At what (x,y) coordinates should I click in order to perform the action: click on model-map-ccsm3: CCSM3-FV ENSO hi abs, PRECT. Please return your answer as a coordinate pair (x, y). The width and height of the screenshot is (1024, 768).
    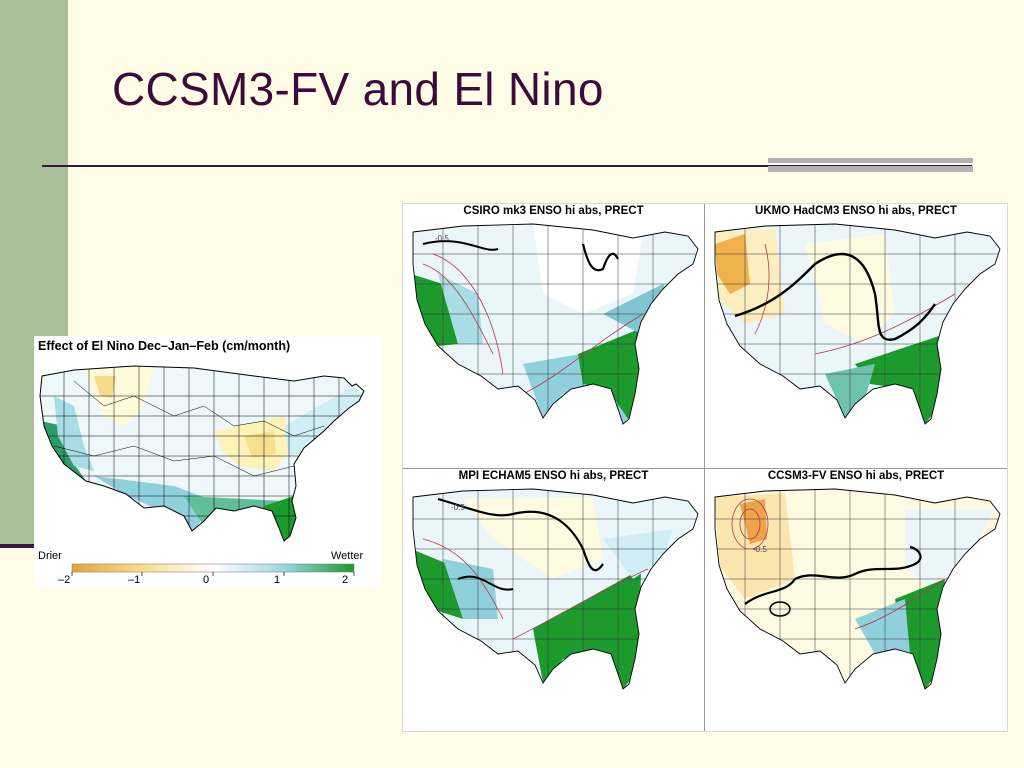
    Looking at the image, I should click on (856, 600).